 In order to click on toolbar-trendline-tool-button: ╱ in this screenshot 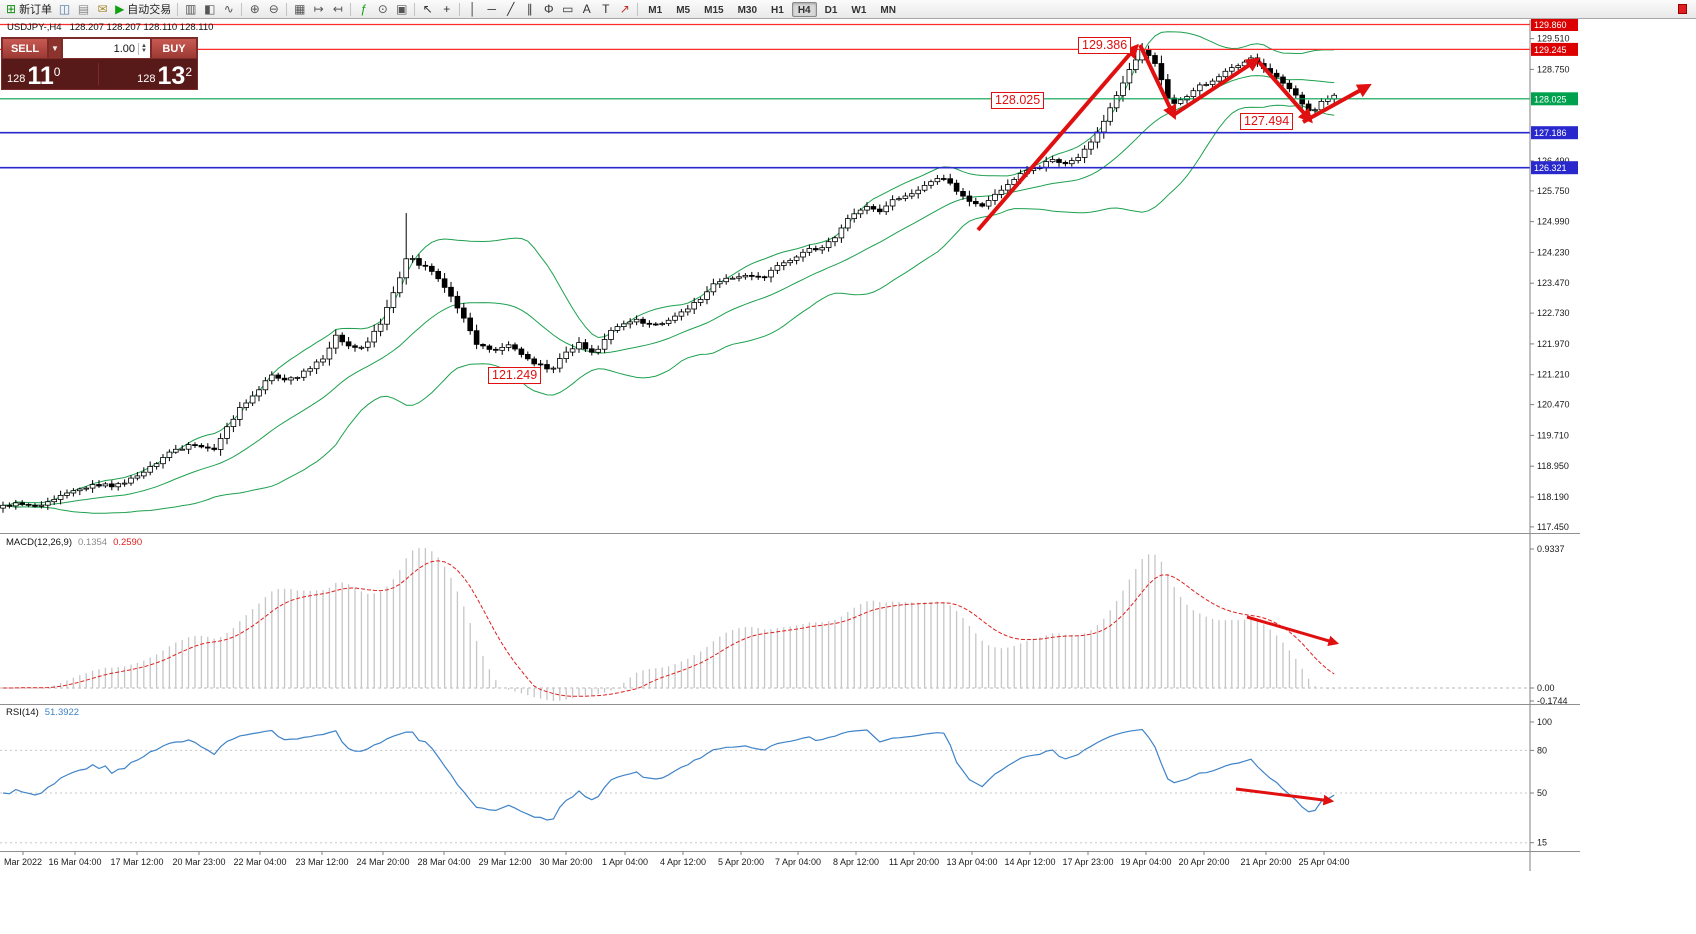, I will do `click(510, 9)`.